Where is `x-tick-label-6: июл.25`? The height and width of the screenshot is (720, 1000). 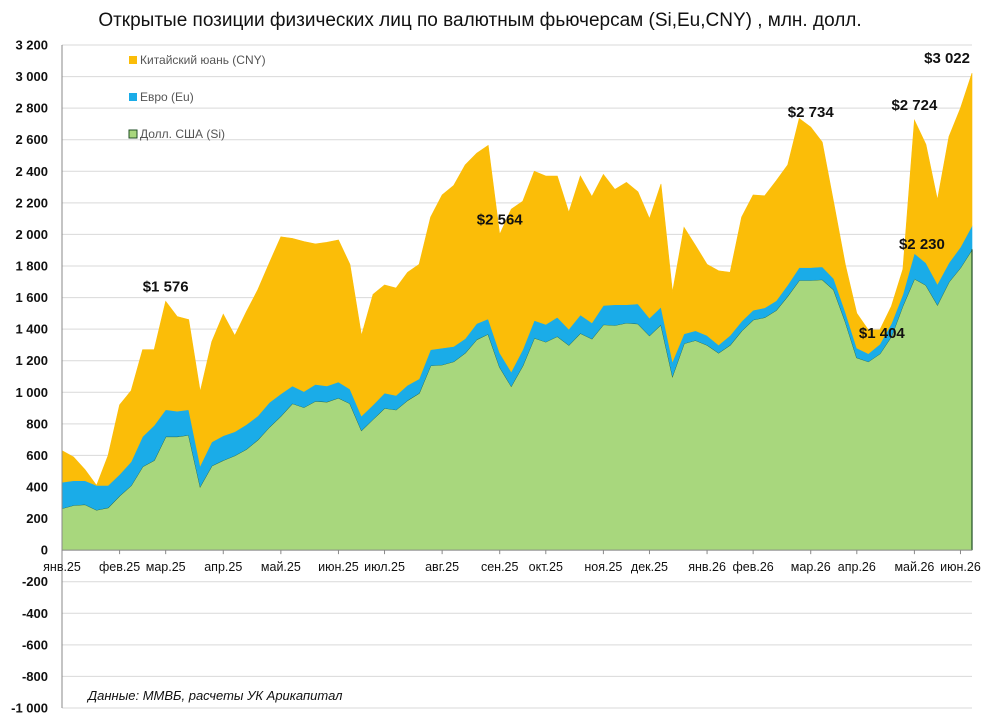
x-tick-label-6: июл.25 is located at coordinates (384, 567).